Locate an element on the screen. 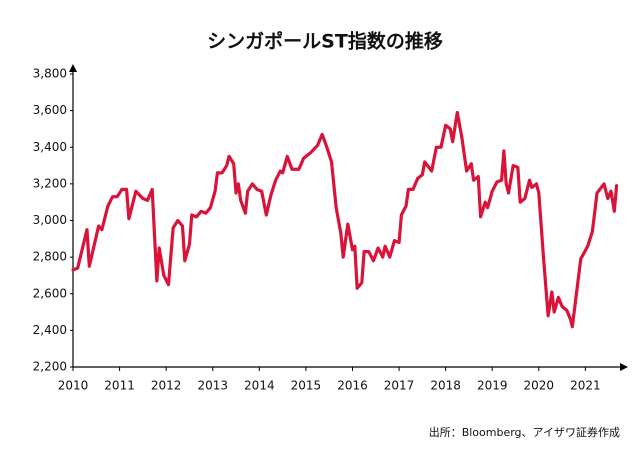 Image resolution: width=640 pixels, height=464 pixels. y-tick-label: 3,600 is located at coordinates (50, 110).